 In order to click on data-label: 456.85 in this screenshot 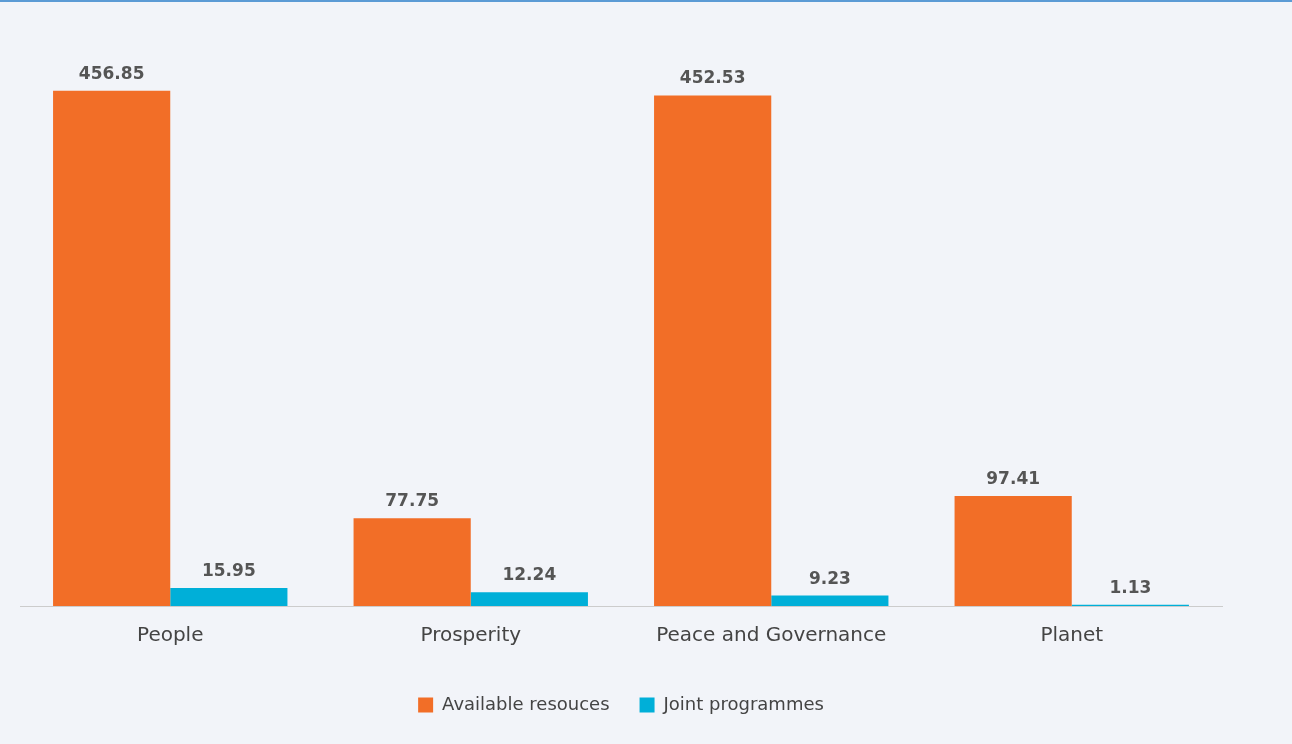, I will do `click(111, 72)`.